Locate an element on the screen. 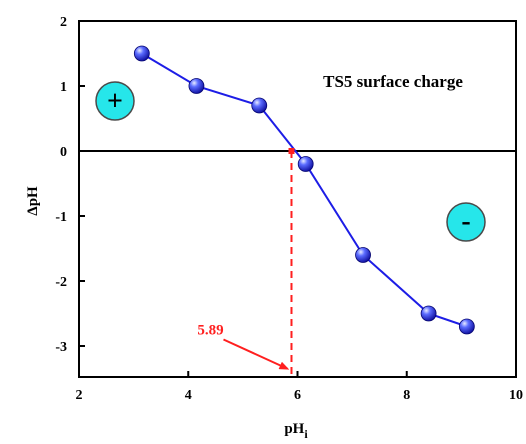 Image resolution: width=526 pixels, height=444 pixels. x-tick-label: 10 is located at coordinates (516, 395).